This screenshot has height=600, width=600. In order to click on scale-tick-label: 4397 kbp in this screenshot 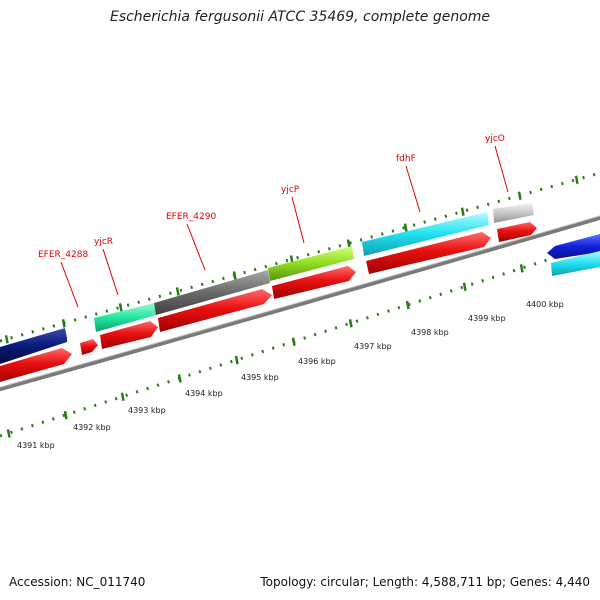, I will do `click(373, 346)`.